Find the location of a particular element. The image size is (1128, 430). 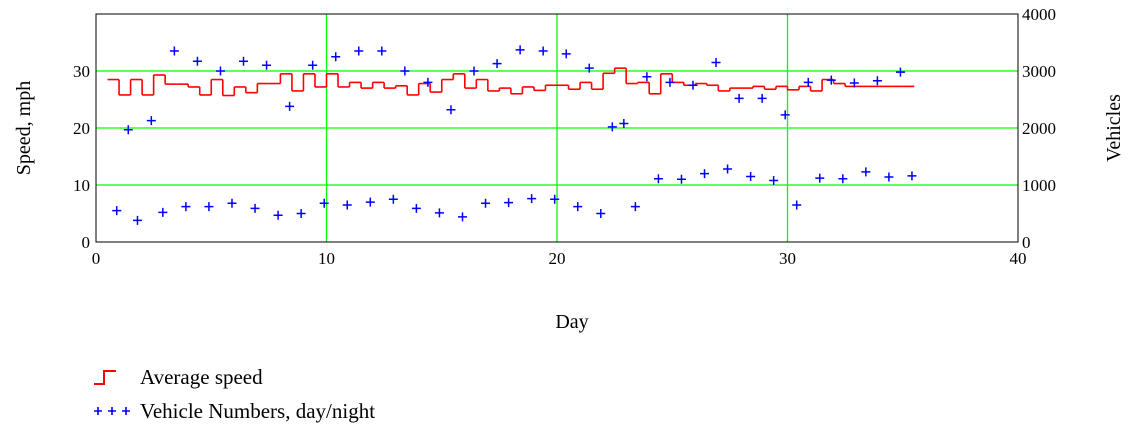

x-tick-label: 20 is located at coordinates (557, 258).